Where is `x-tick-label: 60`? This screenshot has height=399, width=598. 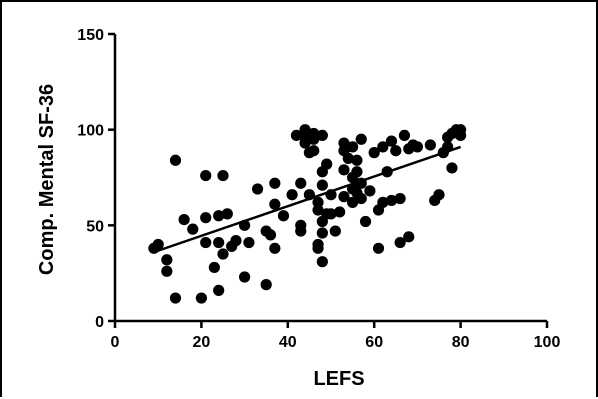
x-tick-label: 60 is located at coordinates (374, 342).